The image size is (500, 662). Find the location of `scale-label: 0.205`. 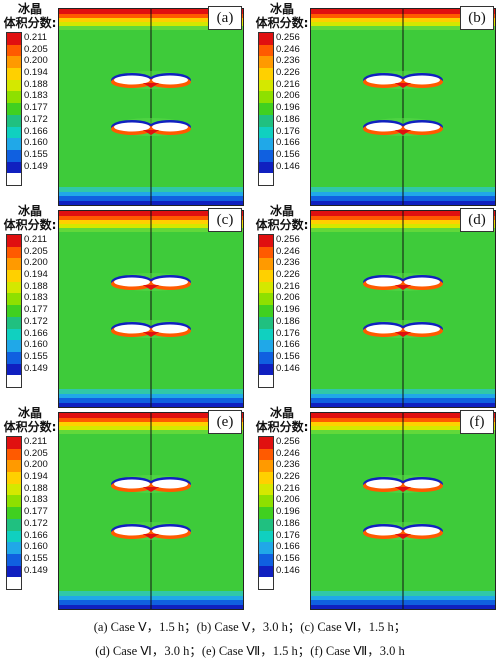

scale-label: 0.205 is located at coordinates (36, 49).